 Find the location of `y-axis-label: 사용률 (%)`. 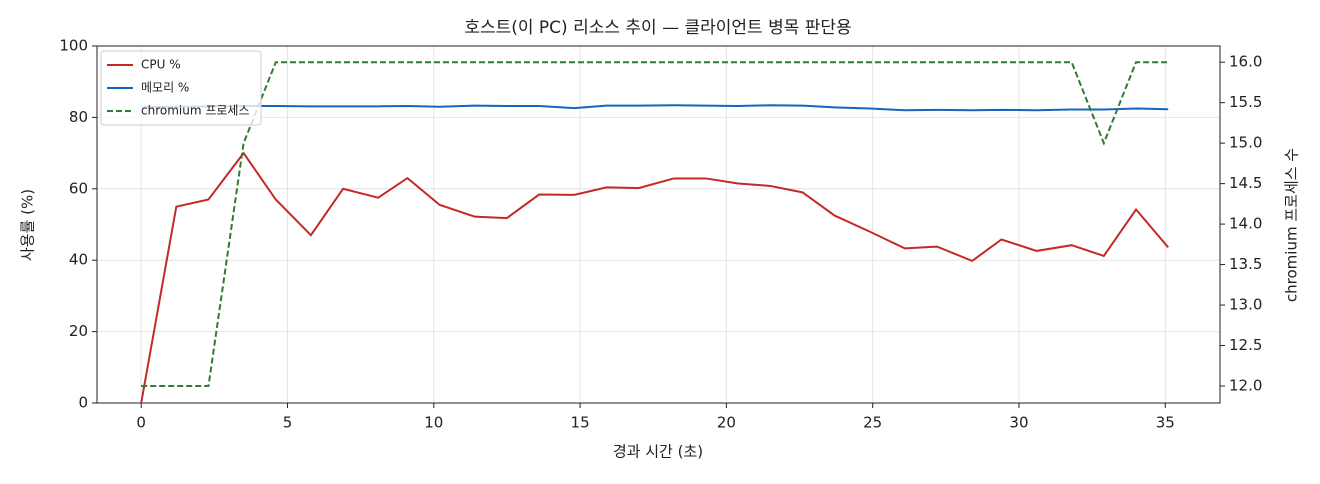

y-axis-label: 사용률 (%) is located at coordinates (28, 225).